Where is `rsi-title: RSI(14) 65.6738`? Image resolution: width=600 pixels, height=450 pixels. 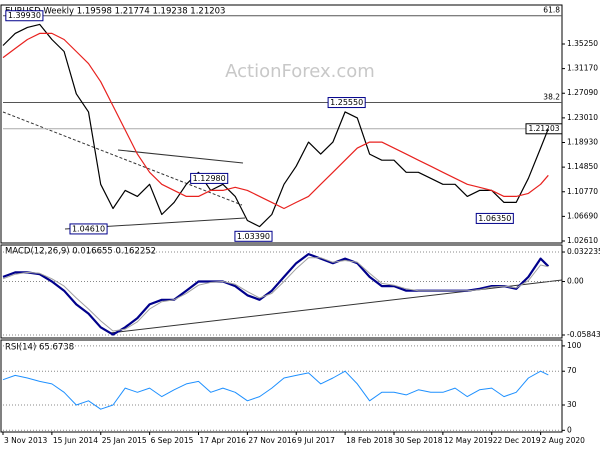
rsi-title: RSI(14) 65.6738 is located at coordinates (39, 348).